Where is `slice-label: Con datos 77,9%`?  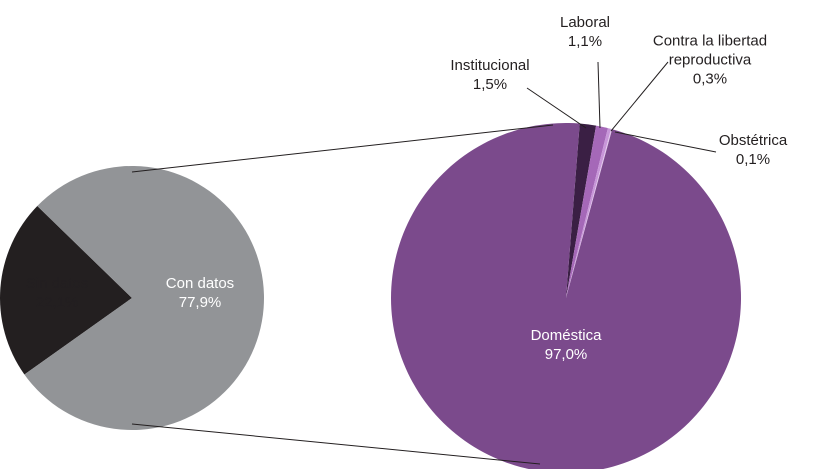
slice-label: Con datos 77,9% is located at coordinates (200, 293).